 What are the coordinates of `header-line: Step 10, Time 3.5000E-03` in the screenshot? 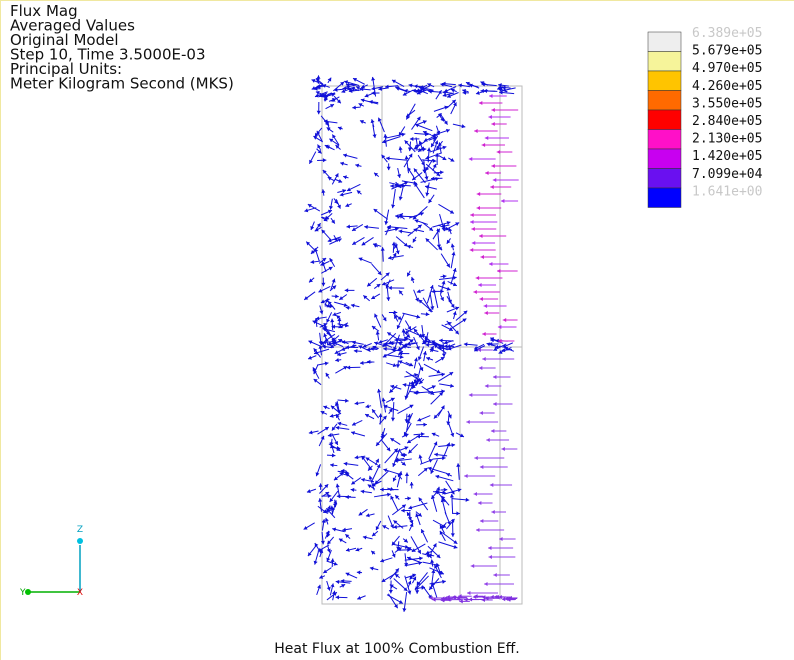 It's located at (107, 55).